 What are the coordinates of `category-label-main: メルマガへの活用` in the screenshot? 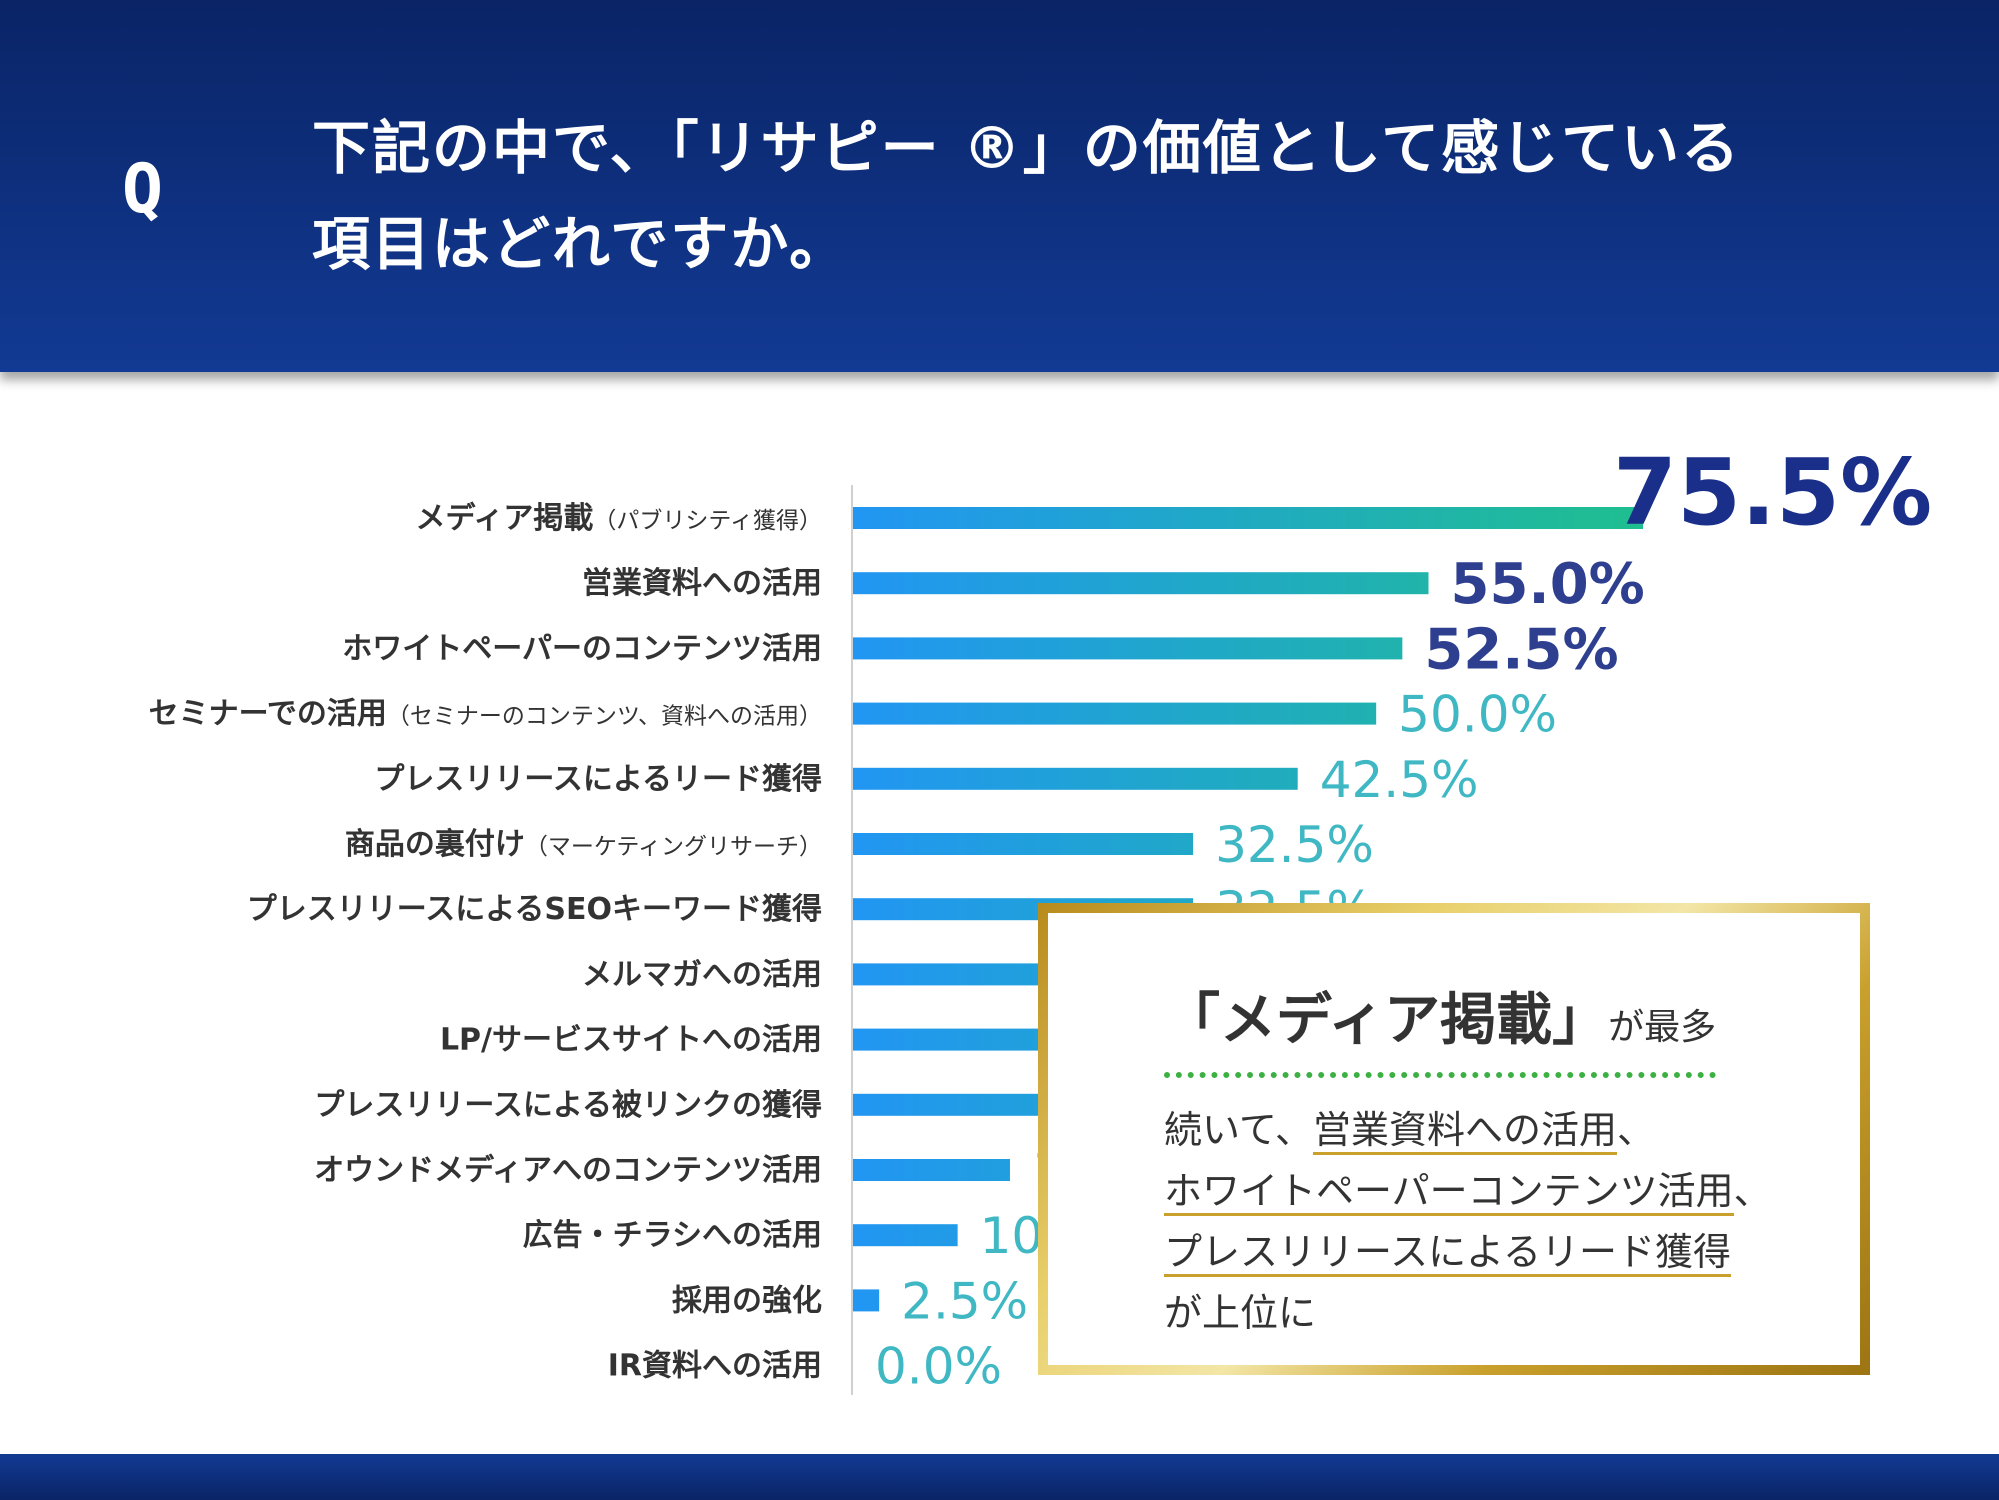 It's located at (702, 974).